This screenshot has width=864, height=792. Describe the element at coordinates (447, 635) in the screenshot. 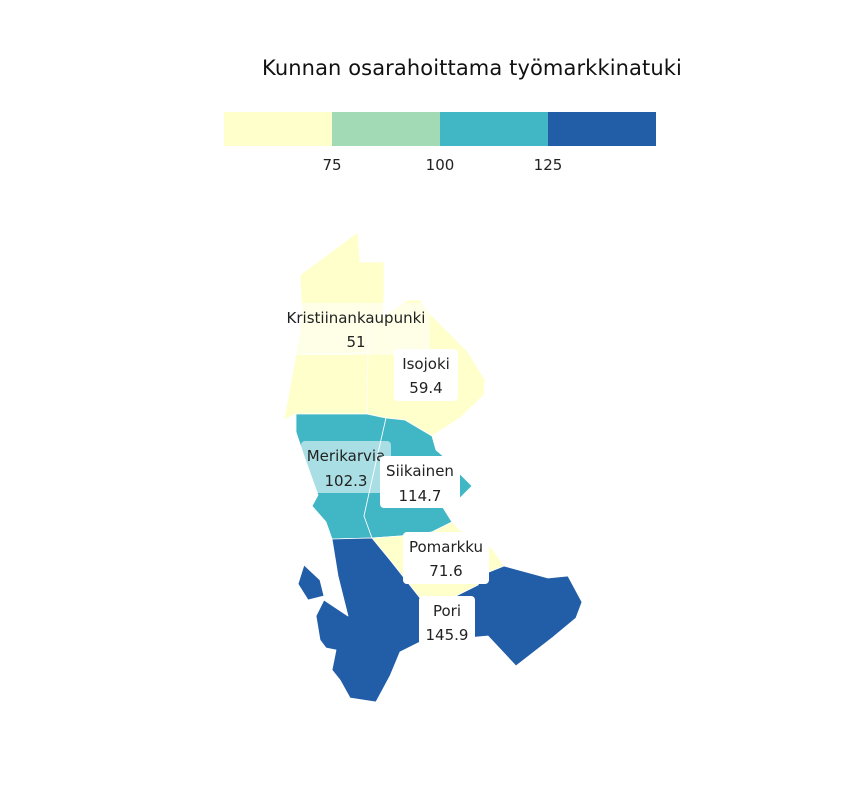

I see `region-value-label: 145.9` at that location.